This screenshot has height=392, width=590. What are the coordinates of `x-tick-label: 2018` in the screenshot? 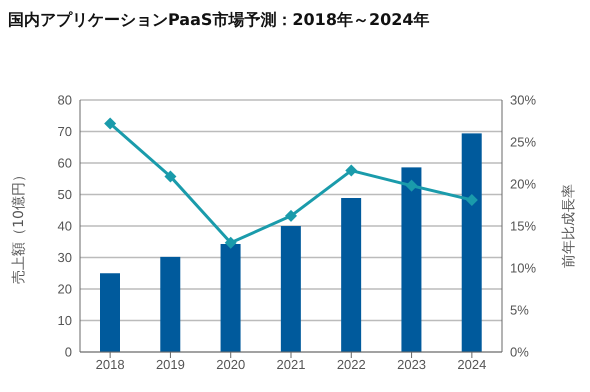 It's located at (110, 364).